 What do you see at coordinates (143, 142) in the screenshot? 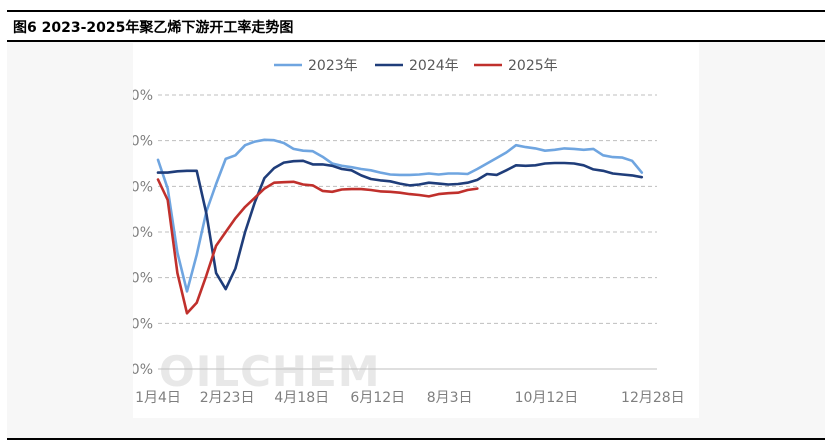
I see `y-tick-label: 50%` at bounding box center [143, 142].